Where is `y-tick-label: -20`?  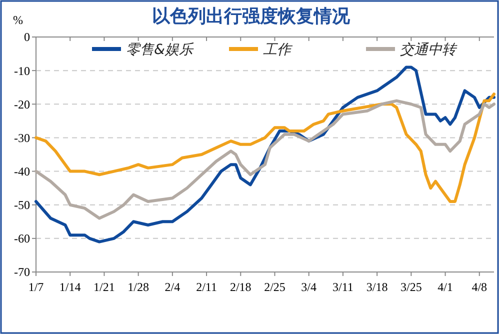
y-tick-label: -20 is located at coordinates (22, 104).